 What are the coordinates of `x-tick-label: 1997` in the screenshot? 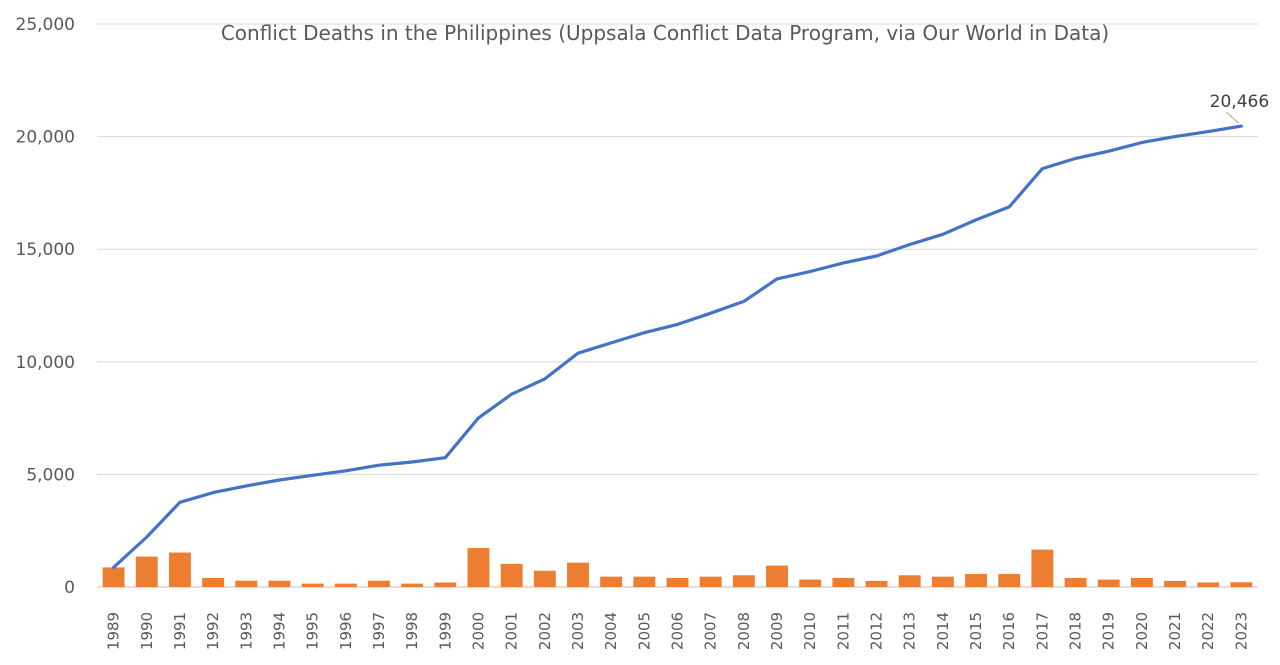 It's located at (379, 631).